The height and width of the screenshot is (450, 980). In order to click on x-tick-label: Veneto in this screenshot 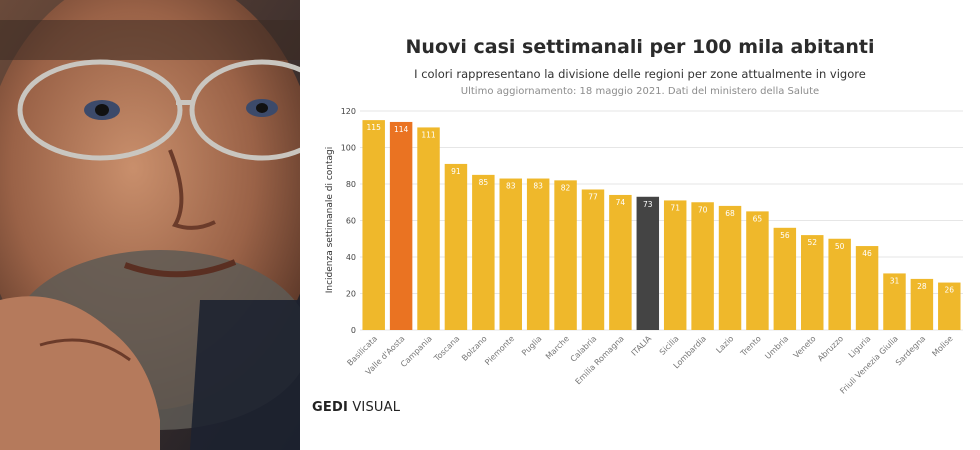, I will do `click(805, 347)`.